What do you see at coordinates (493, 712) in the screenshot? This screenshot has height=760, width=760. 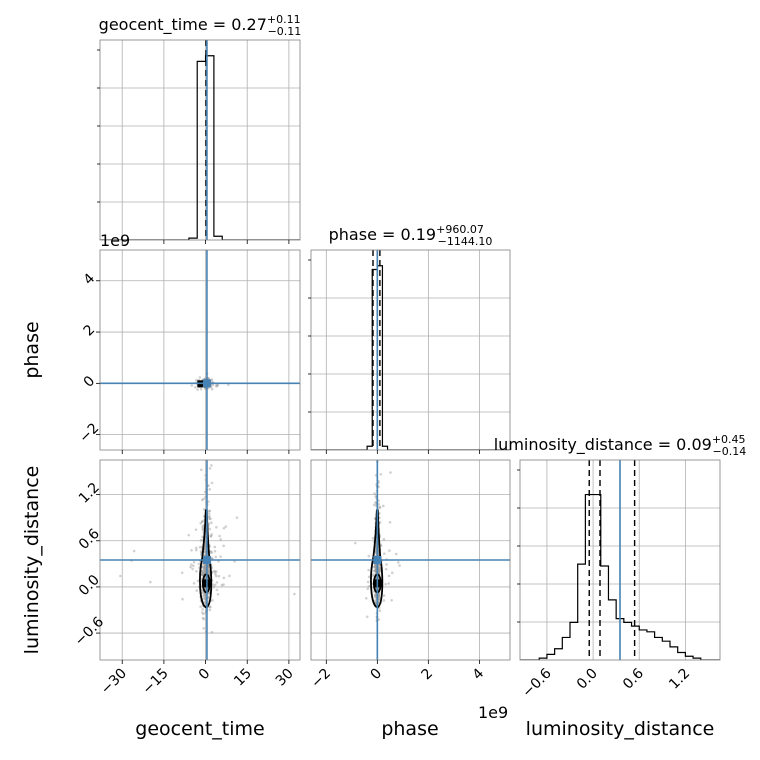 I see `offset-label-phase-x: 1e9` at bounding box center [493, 712].